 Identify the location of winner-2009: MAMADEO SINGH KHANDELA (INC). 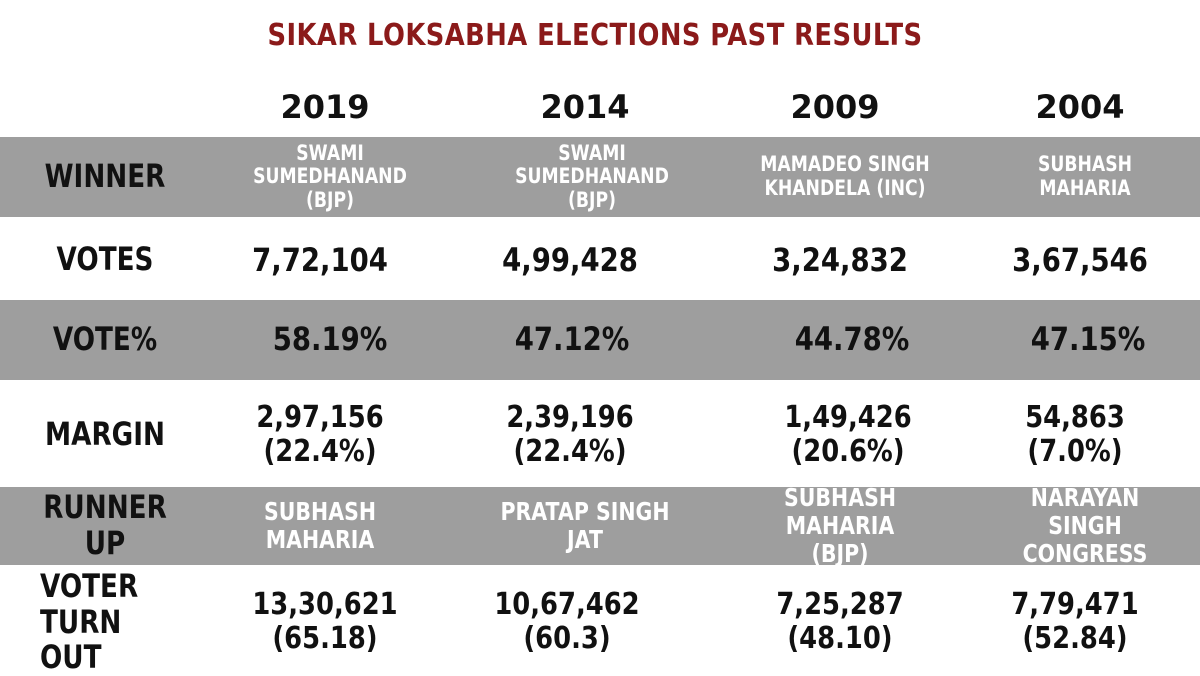
(844, 177).